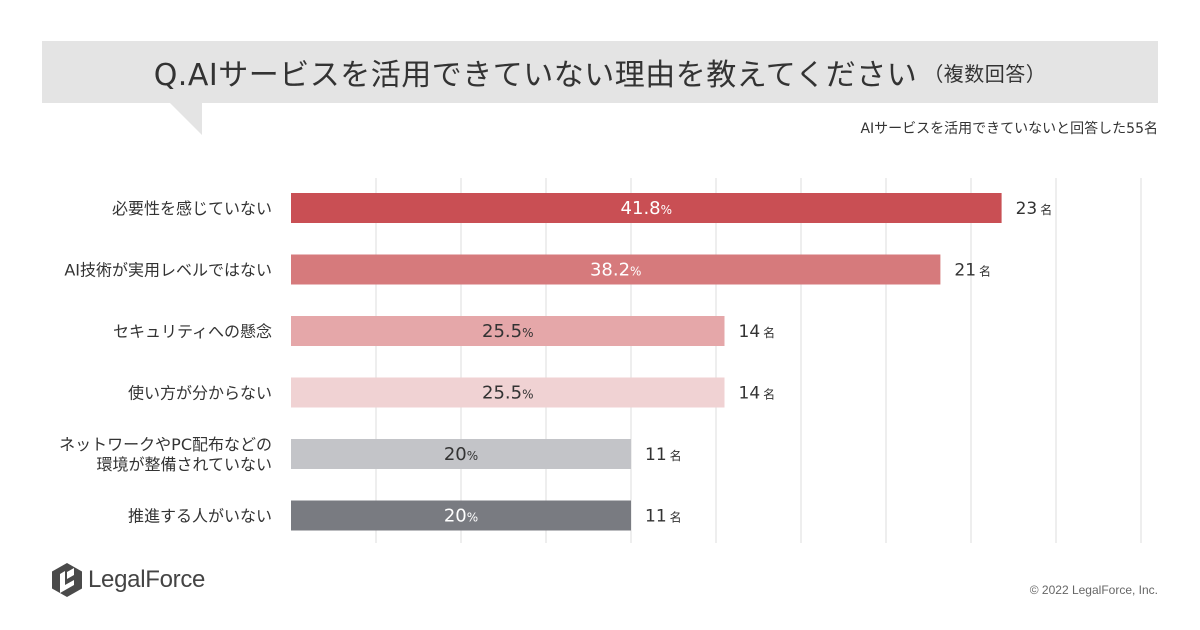 The image size is (1200, 630). Describe the element at coordinates (192, 331) in the screenshot. I see `category-label: セキュリティへの懸念` at that location.